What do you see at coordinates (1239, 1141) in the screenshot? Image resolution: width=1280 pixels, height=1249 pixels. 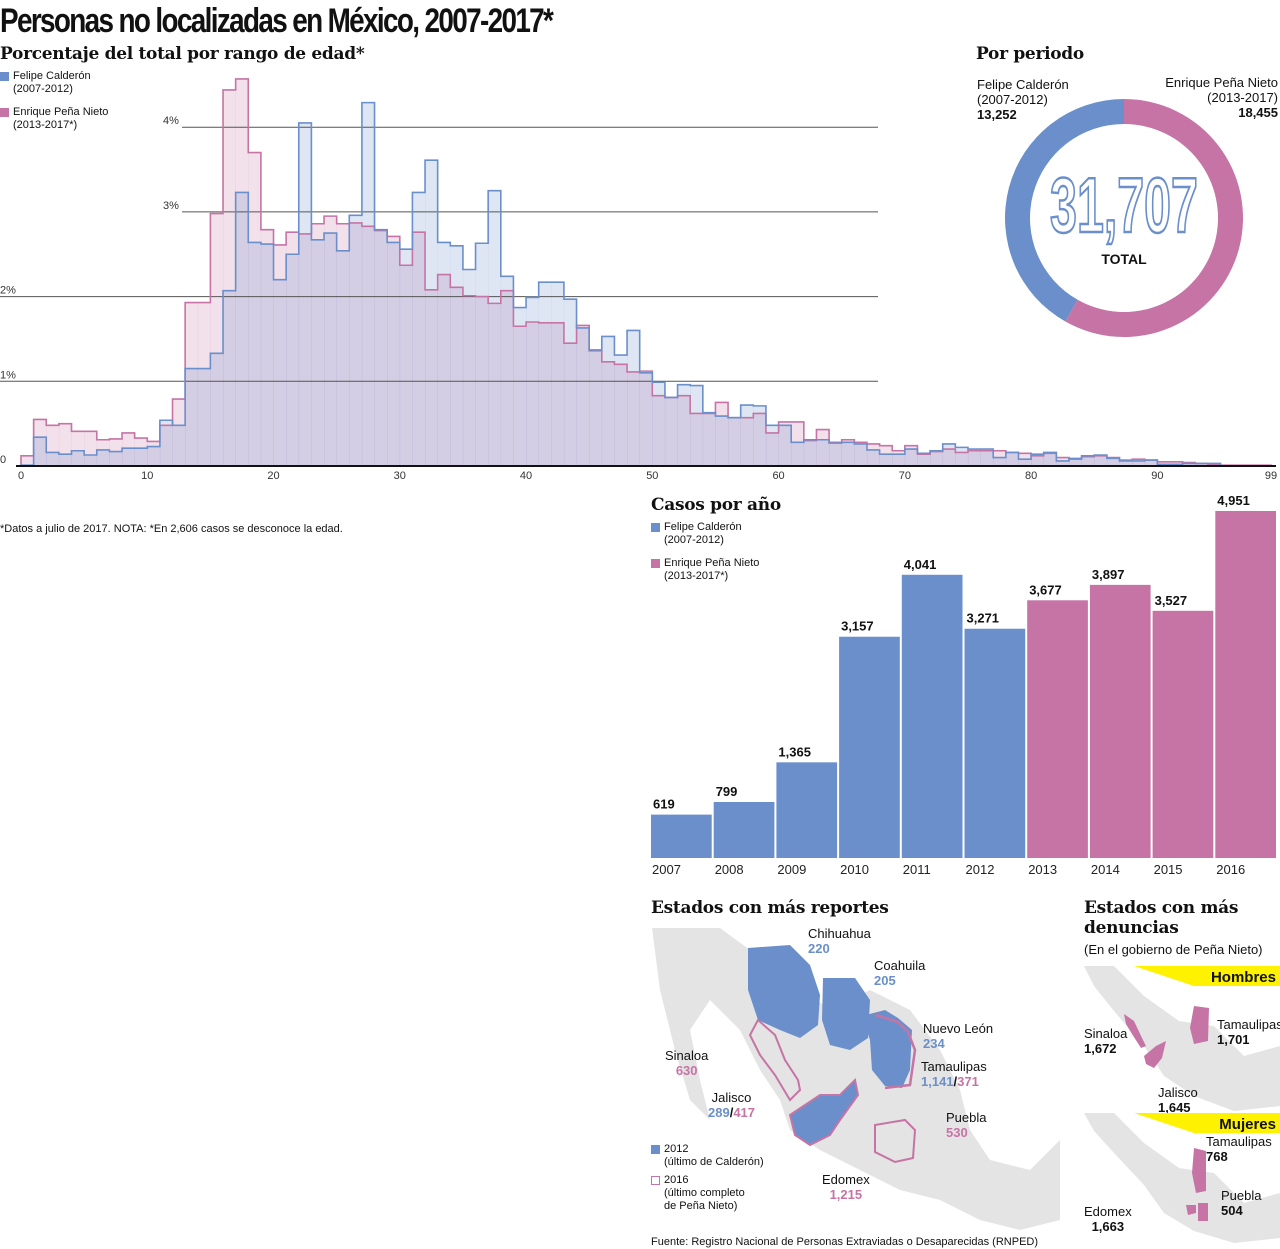 I see `state-name: Tamaulipas` at bounding box center [1239, 1141].